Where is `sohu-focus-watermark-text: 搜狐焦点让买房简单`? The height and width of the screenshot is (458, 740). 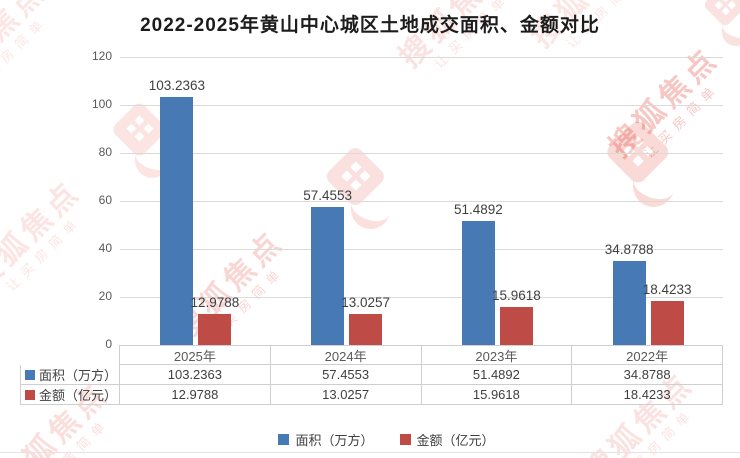 sohu-focus-watermark-text: 搜狐焦点让买房简单 is located at coordinates (670, 109).